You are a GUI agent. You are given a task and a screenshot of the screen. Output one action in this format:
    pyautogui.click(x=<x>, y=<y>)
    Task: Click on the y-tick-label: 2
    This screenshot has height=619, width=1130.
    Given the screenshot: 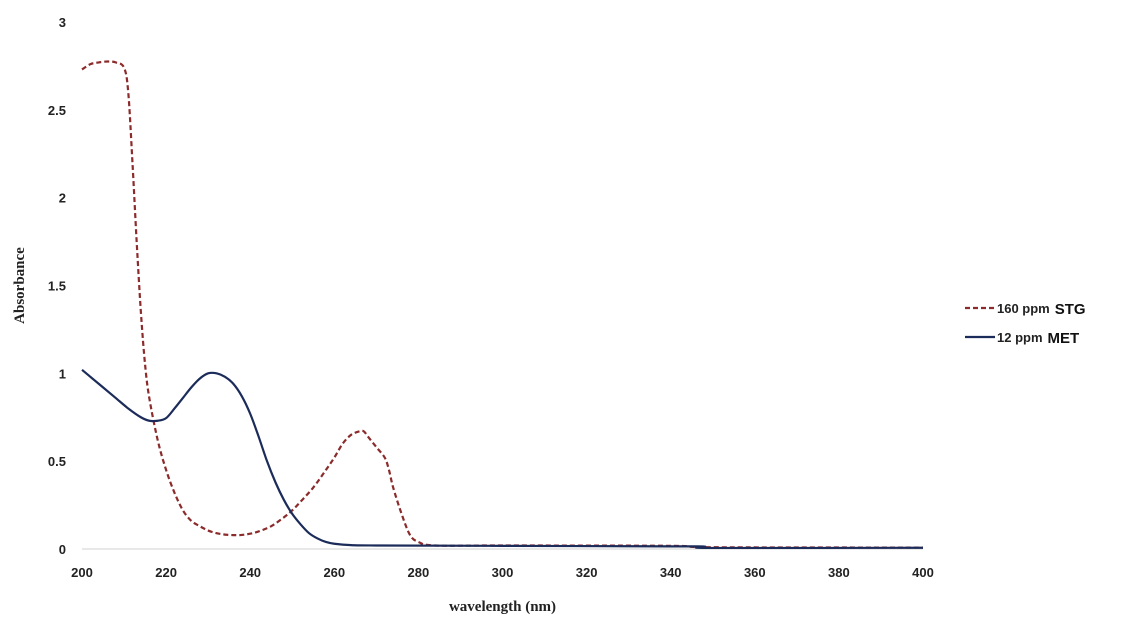 What is the action you would take?
    pyautogui.click(x=62, y=198)
    